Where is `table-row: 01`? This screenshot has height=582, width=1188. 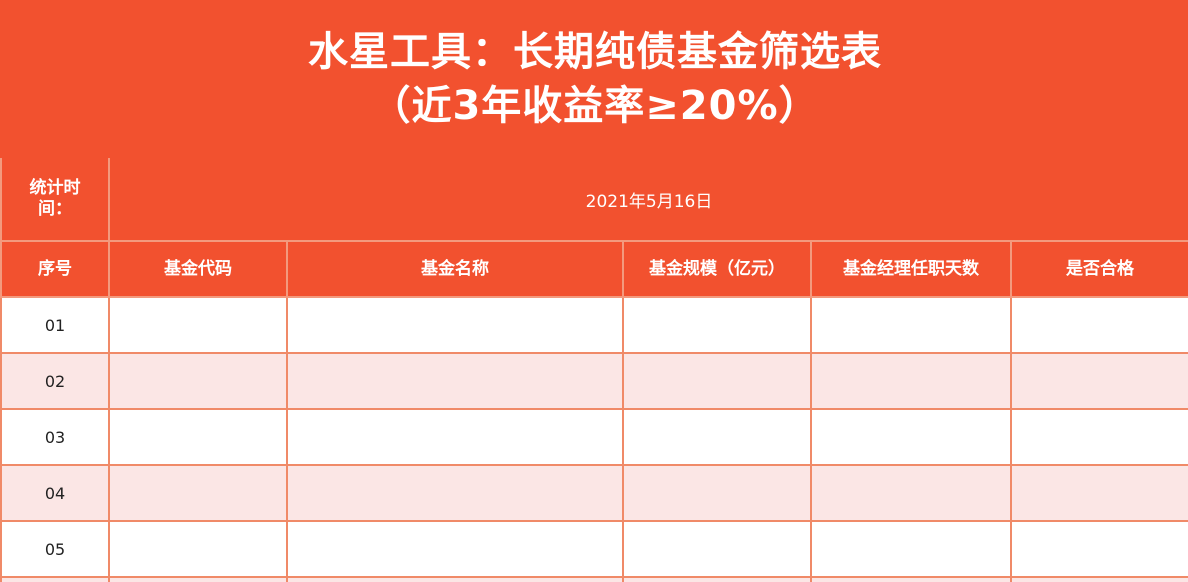 table-row: 01 is located at coordinates (594, 325).